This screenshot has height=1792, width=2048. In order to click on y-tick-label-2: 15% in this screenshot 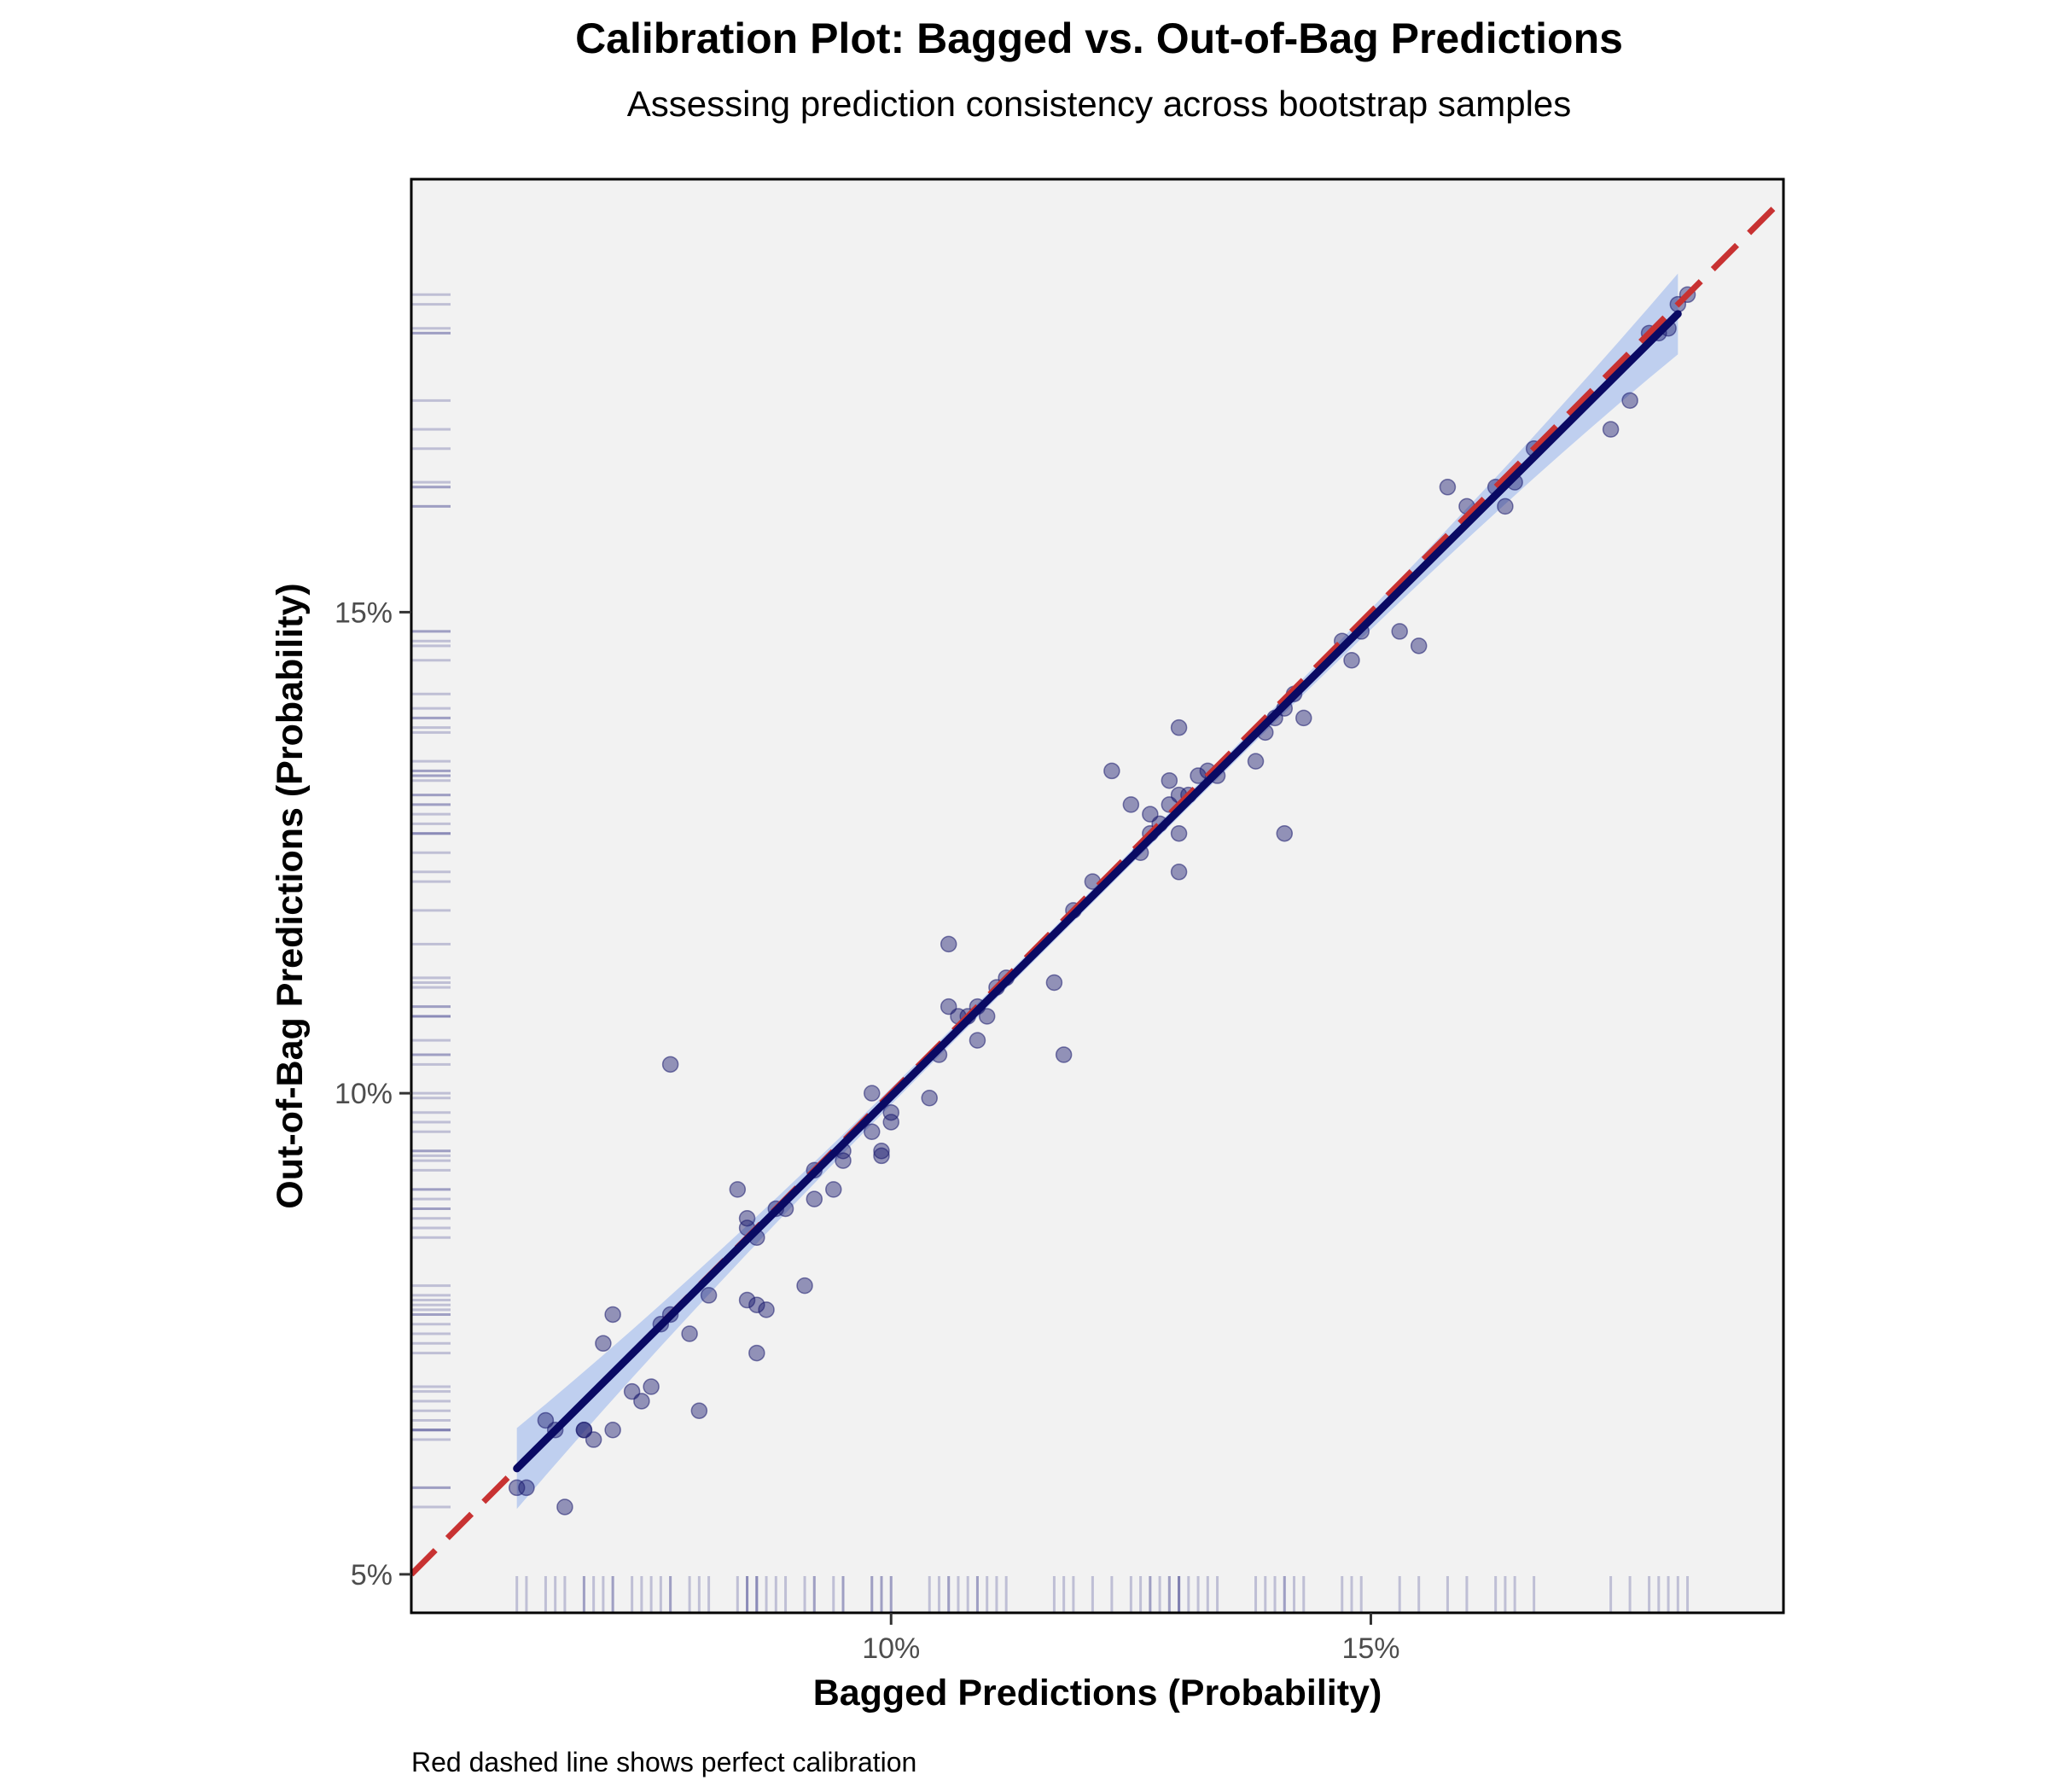, I will do `click(364, 612)`.